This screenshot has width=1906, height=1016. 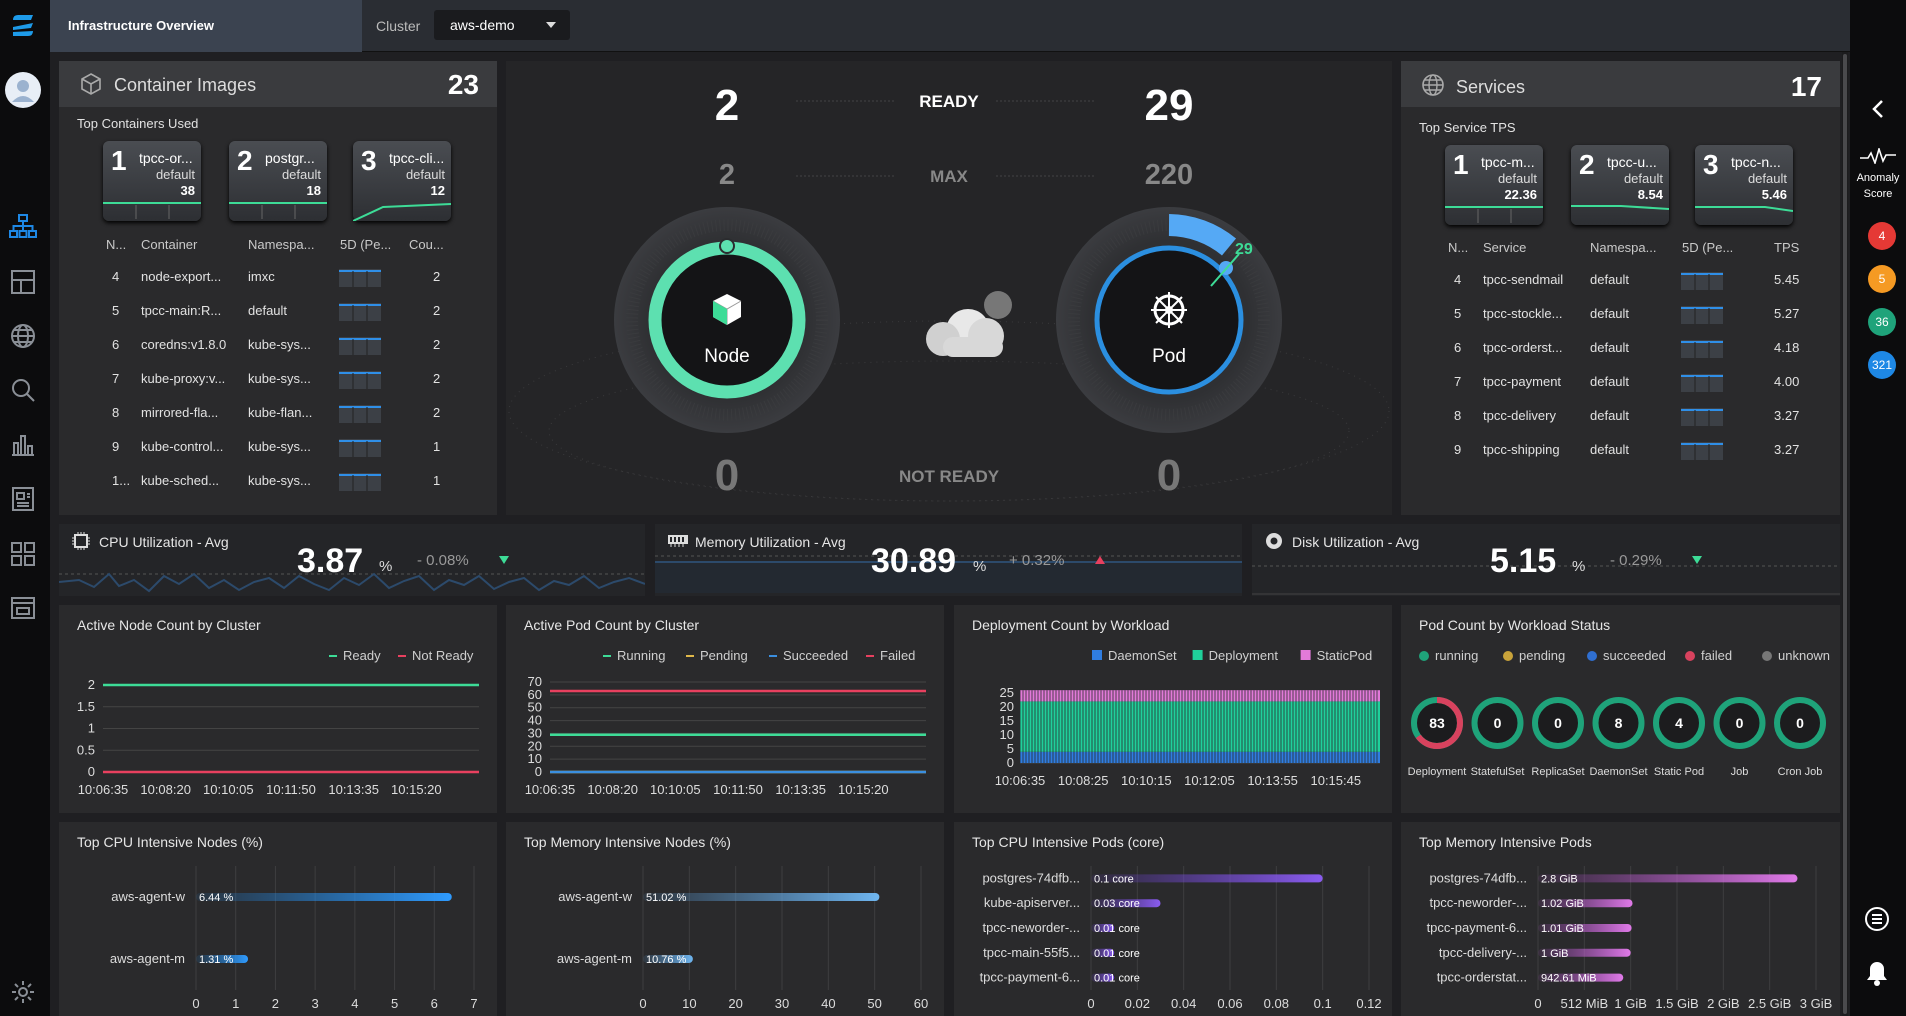 I want to click on node-label: Node, so click(x=727, y=356).